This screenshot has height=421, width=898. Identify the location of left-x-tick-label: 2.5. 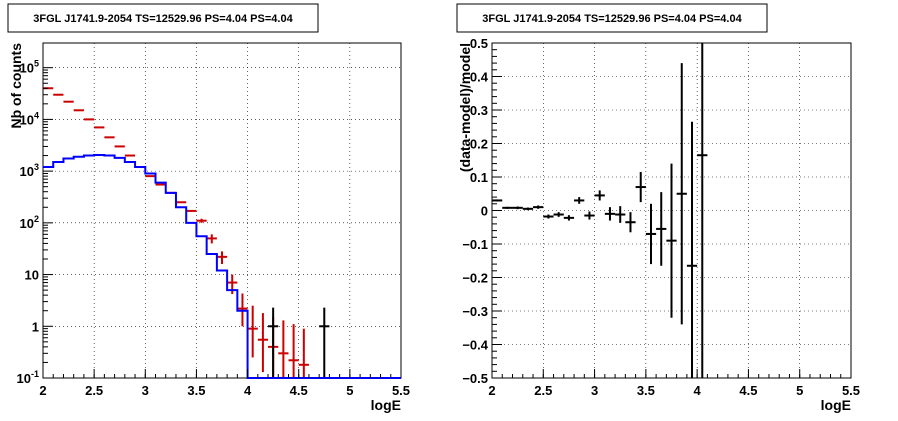
(94, 390).